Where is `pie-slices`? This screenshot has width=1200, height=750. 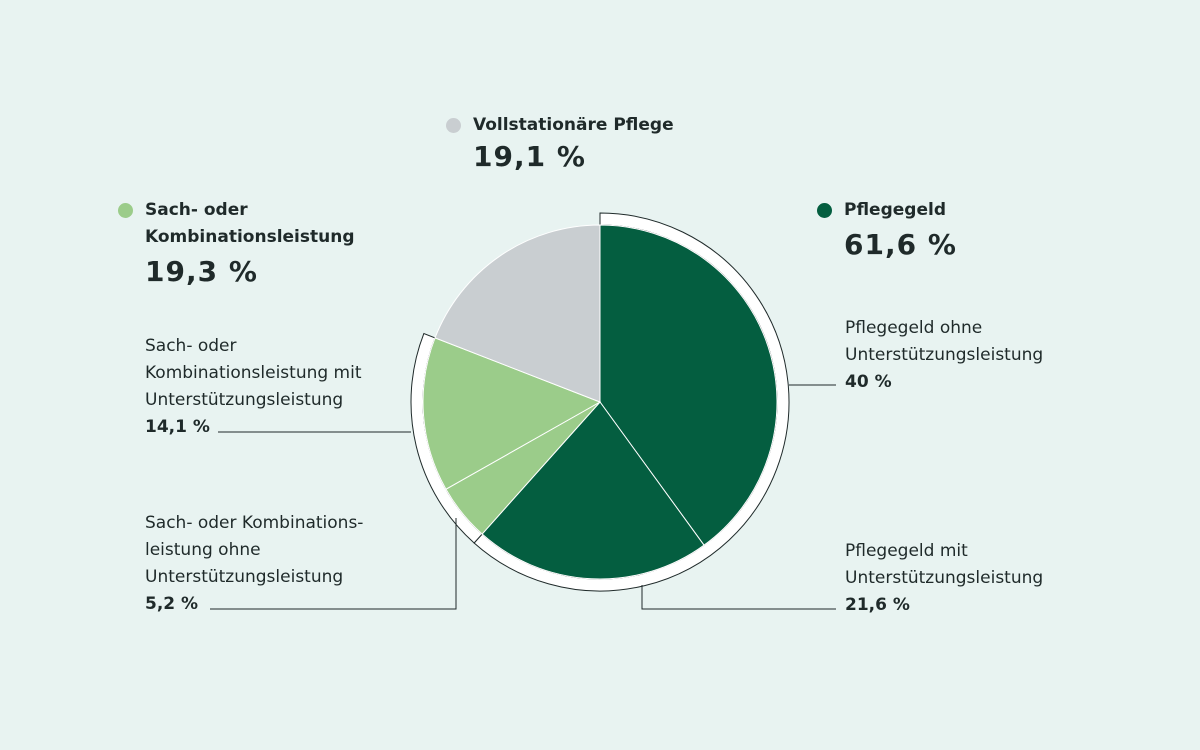 pie-slices is located at coordinates (600, 402).